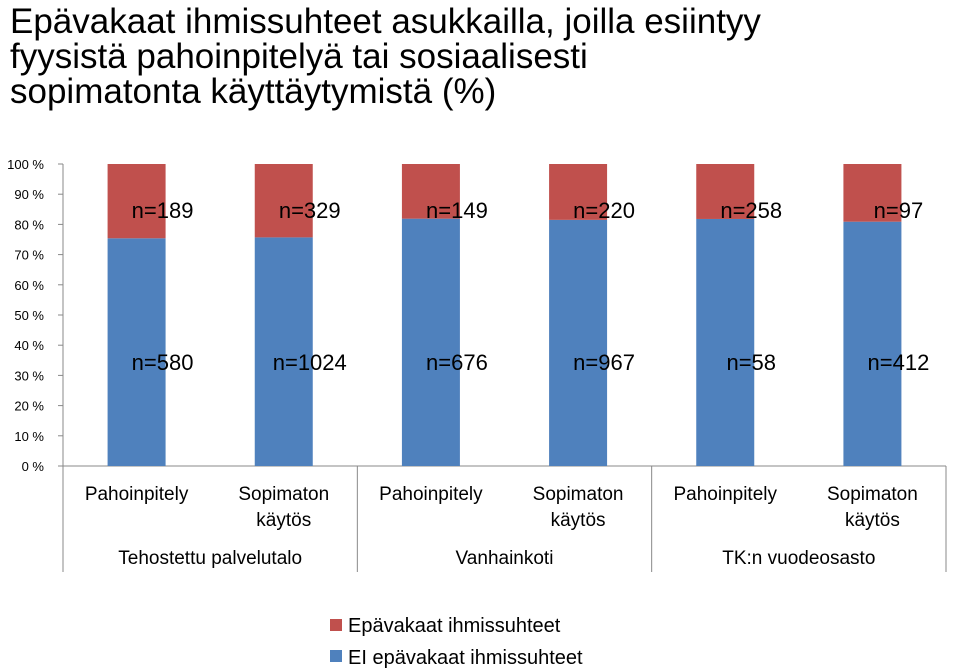  I want to click on y-tick-label: 10 %, so click(29, 436).